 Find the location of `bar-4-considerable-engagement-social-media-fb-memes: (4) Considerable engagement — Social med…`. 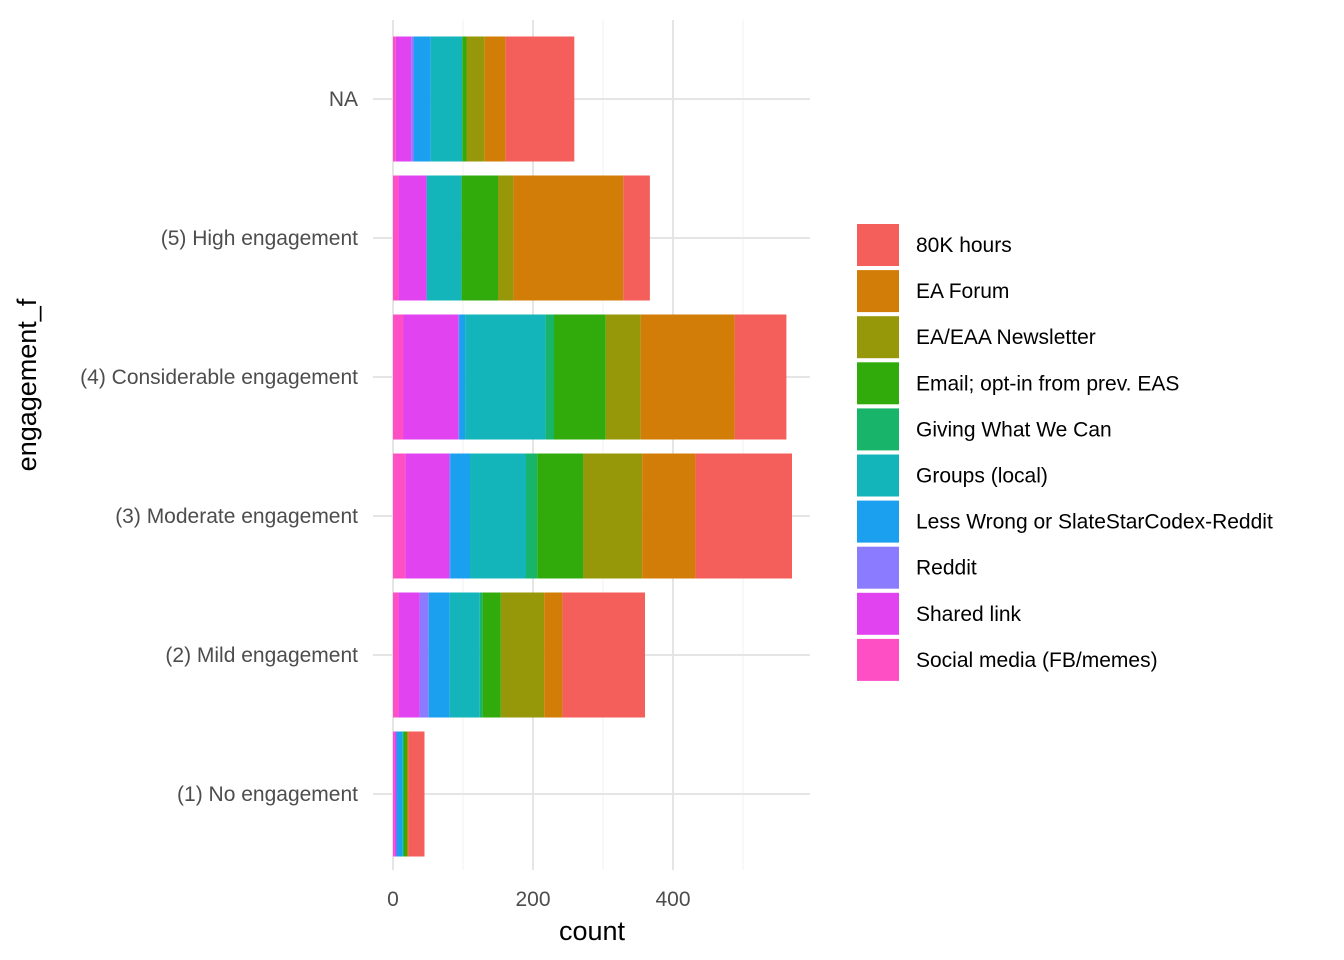

bar-4-considerable-engagement-social-media-fb-memes: (4) Considerable engagement — Social med… is located at coordinates (398, 377).